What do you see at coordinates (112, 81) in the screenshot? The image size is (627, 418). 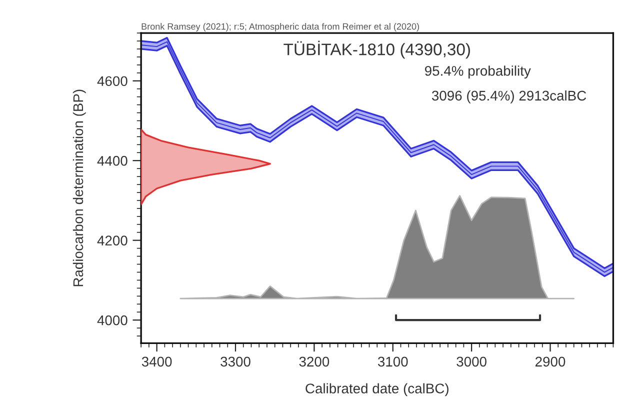 I see `y-tick-label: 4600` at bounding box center [112, 81].